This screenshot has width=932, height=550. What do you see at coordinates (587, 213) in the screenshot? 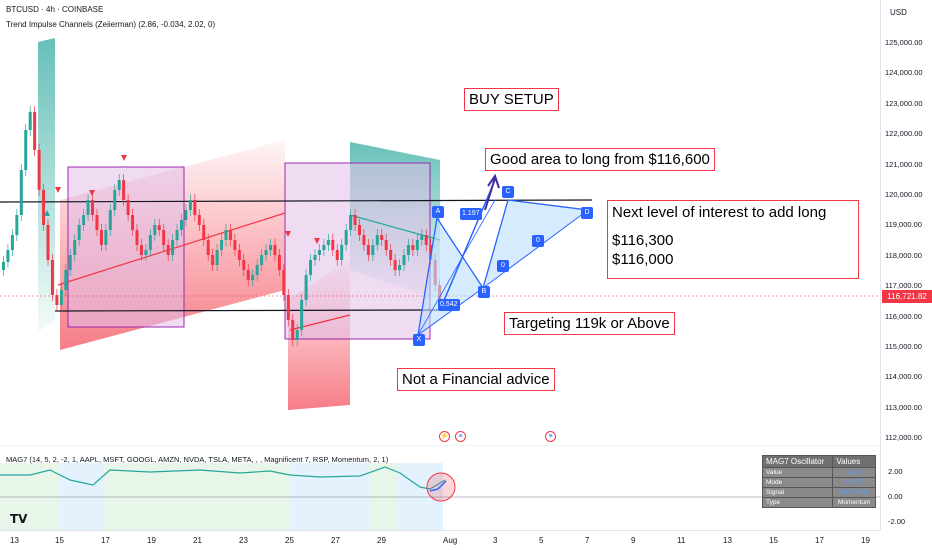
I see `pattern-point-d: D` at bounding box center [587, 213].